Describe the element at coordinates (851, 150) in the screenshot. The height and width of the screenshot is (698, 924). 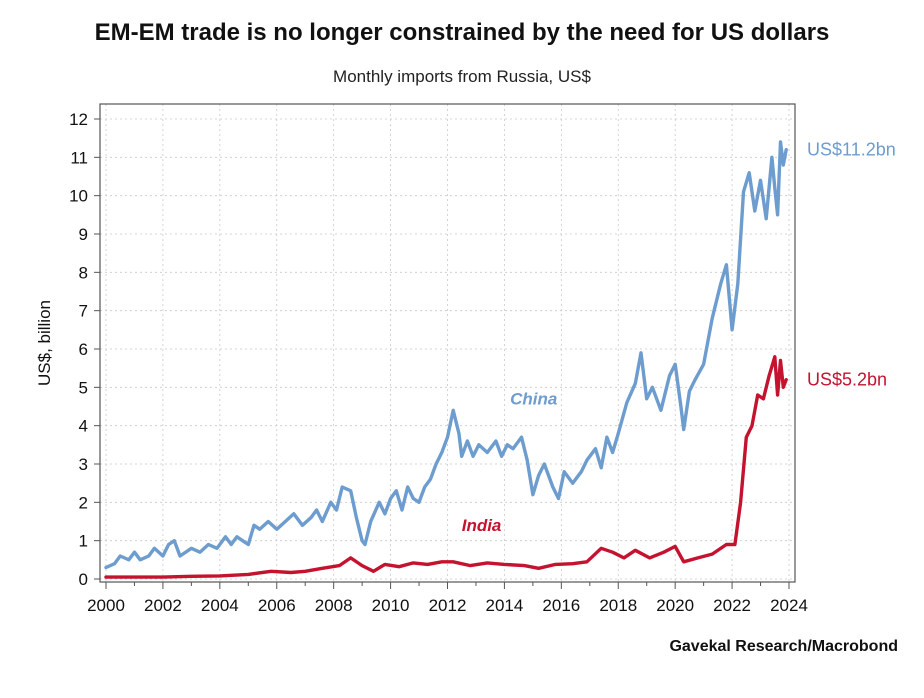
I see `china-end-value-label: US$11.2bn` at that location.